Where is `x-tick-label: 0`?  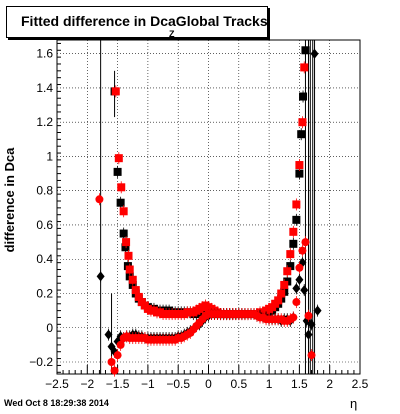
x-tick-label: 0 is located at coordinates (208, 384).